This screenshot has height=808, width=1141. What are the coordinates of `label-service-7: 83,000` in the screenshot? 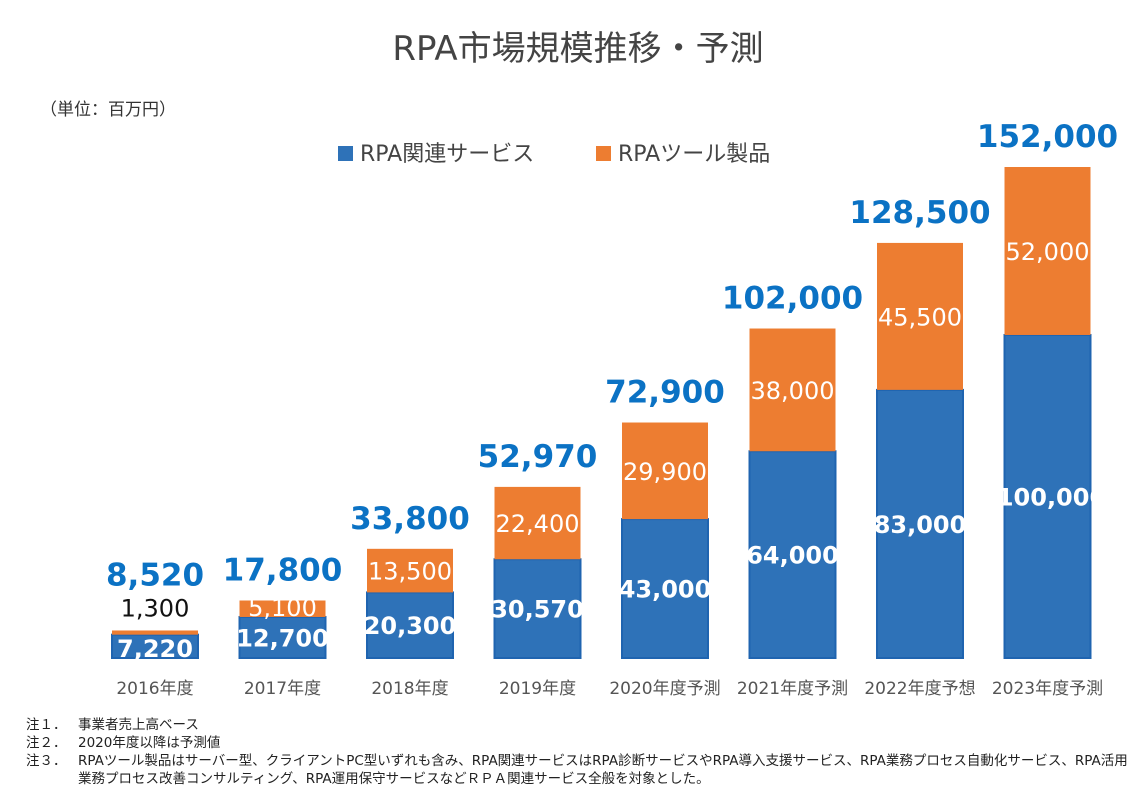 It's located at (920, 525).